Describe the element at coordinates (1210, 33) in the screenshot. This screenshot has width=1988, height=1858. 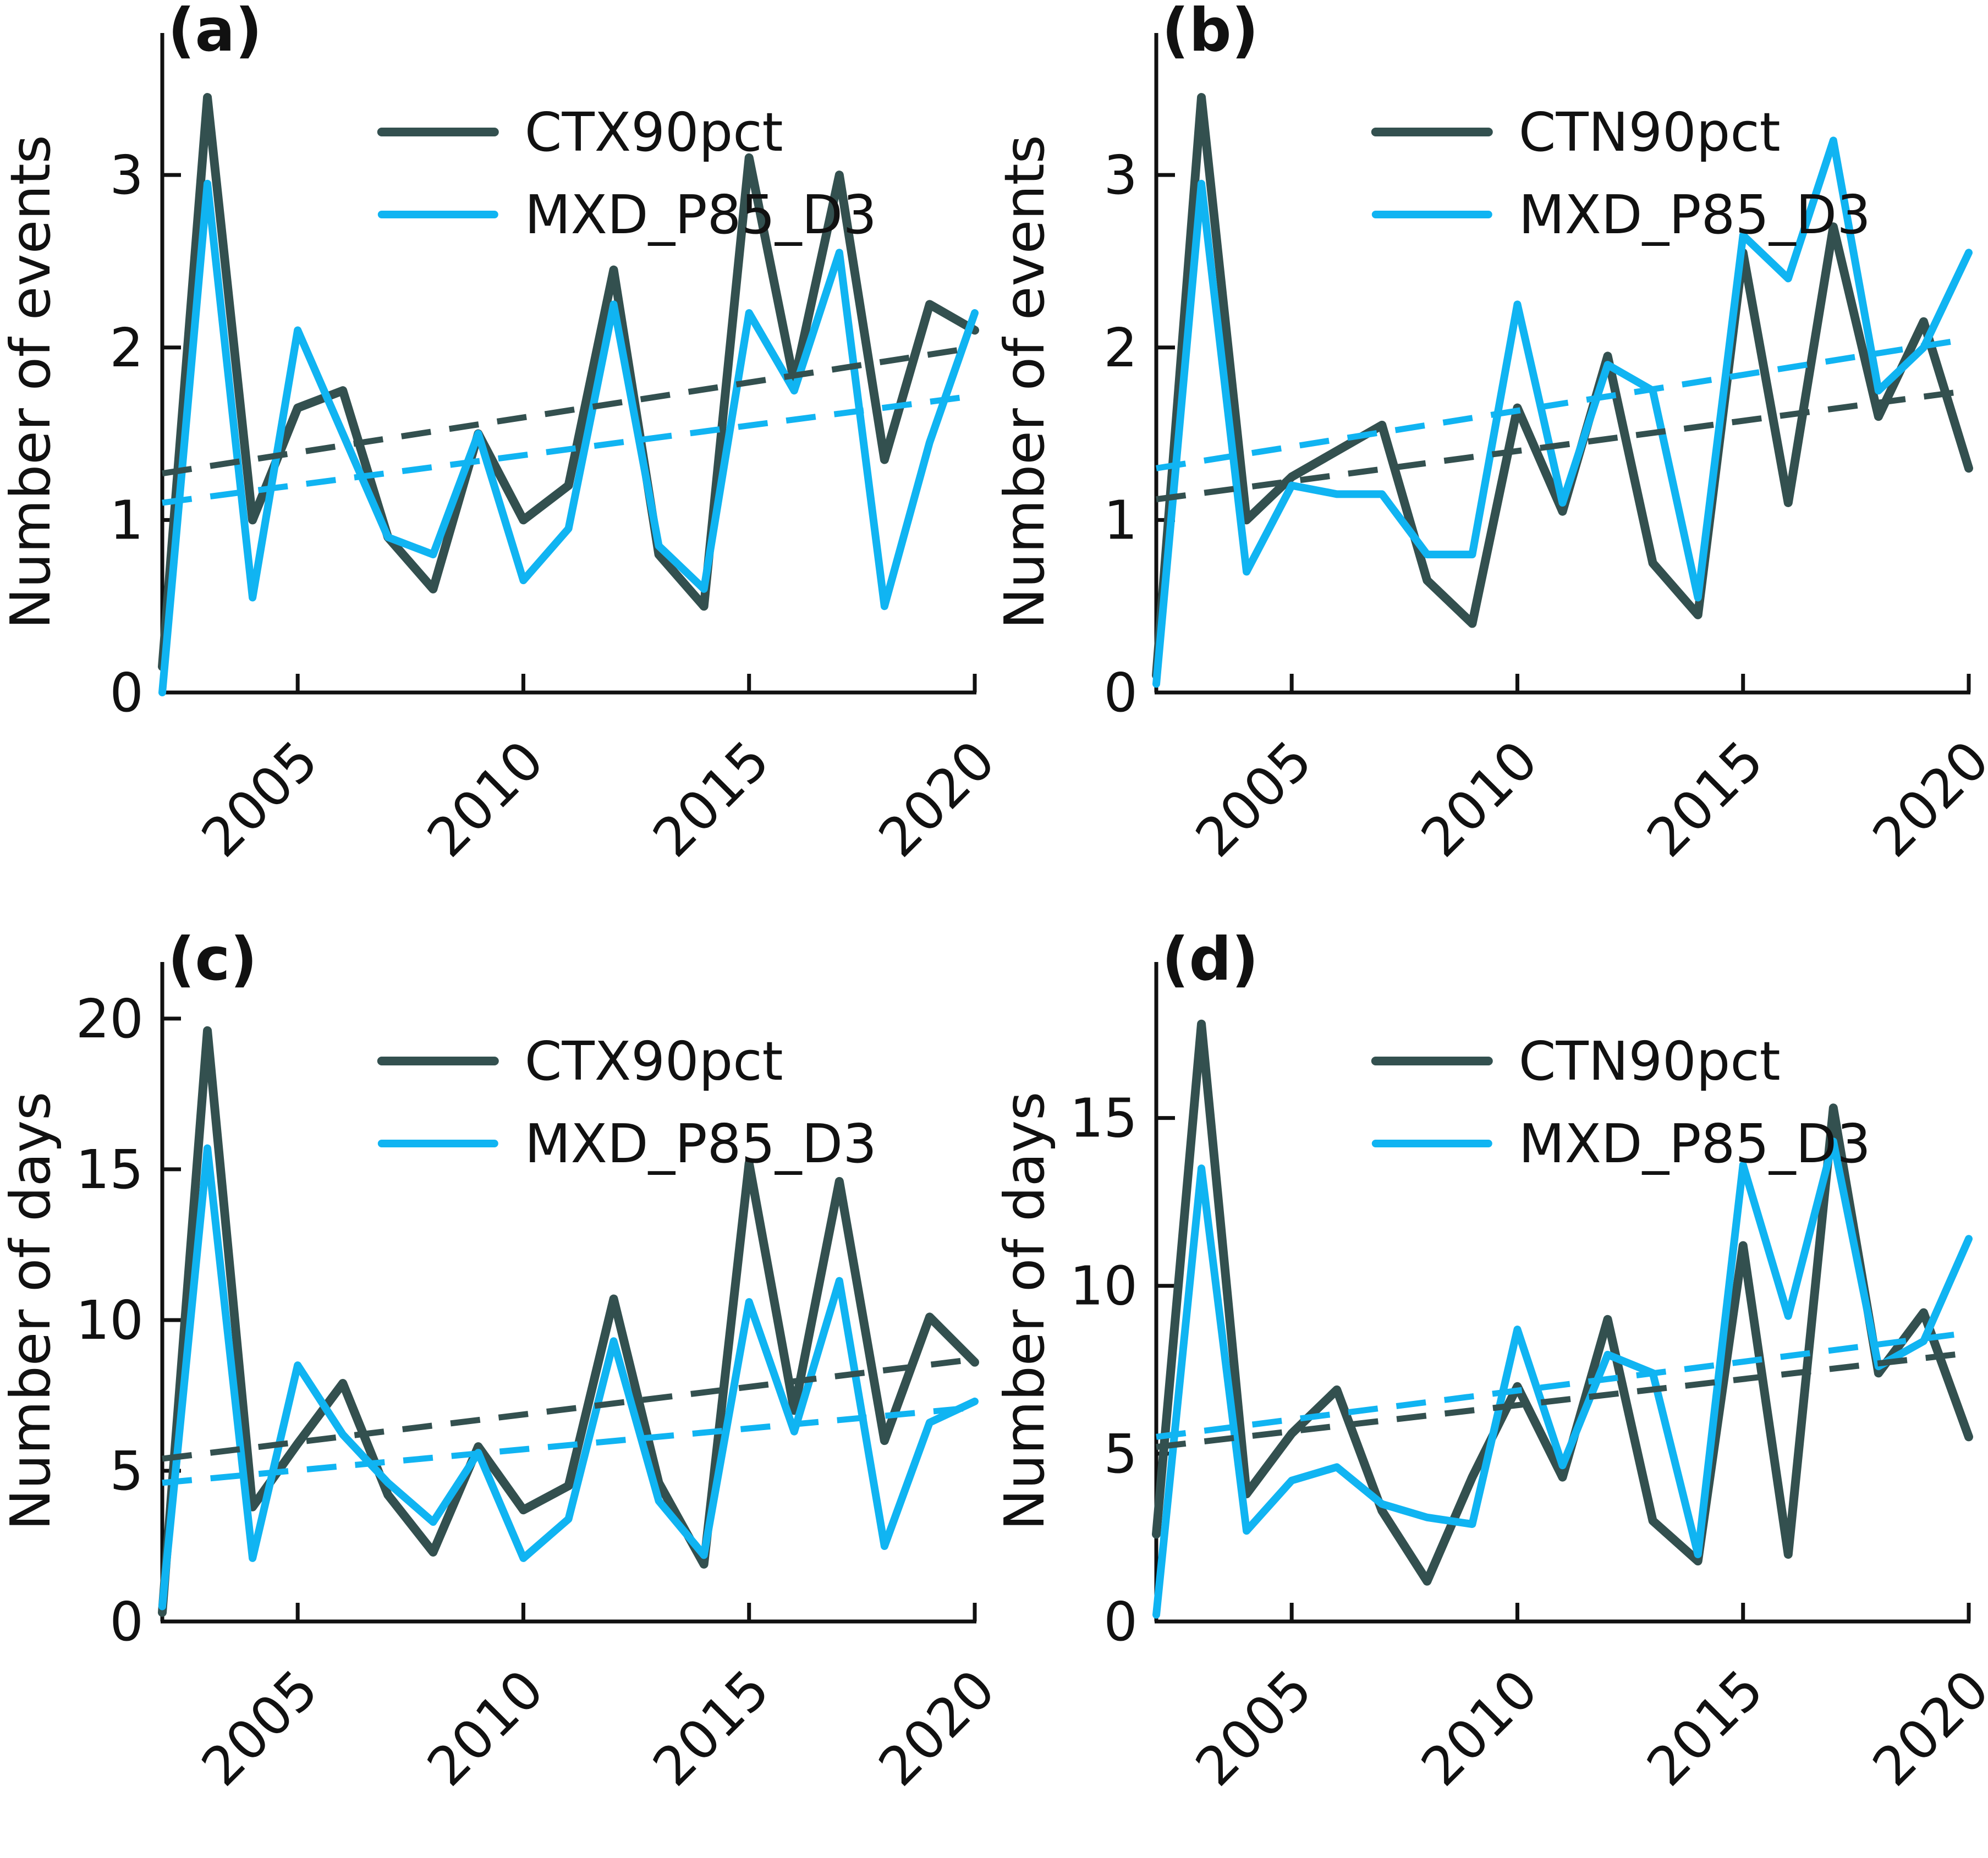
I see `panel-letter-label: (b)` at that location.